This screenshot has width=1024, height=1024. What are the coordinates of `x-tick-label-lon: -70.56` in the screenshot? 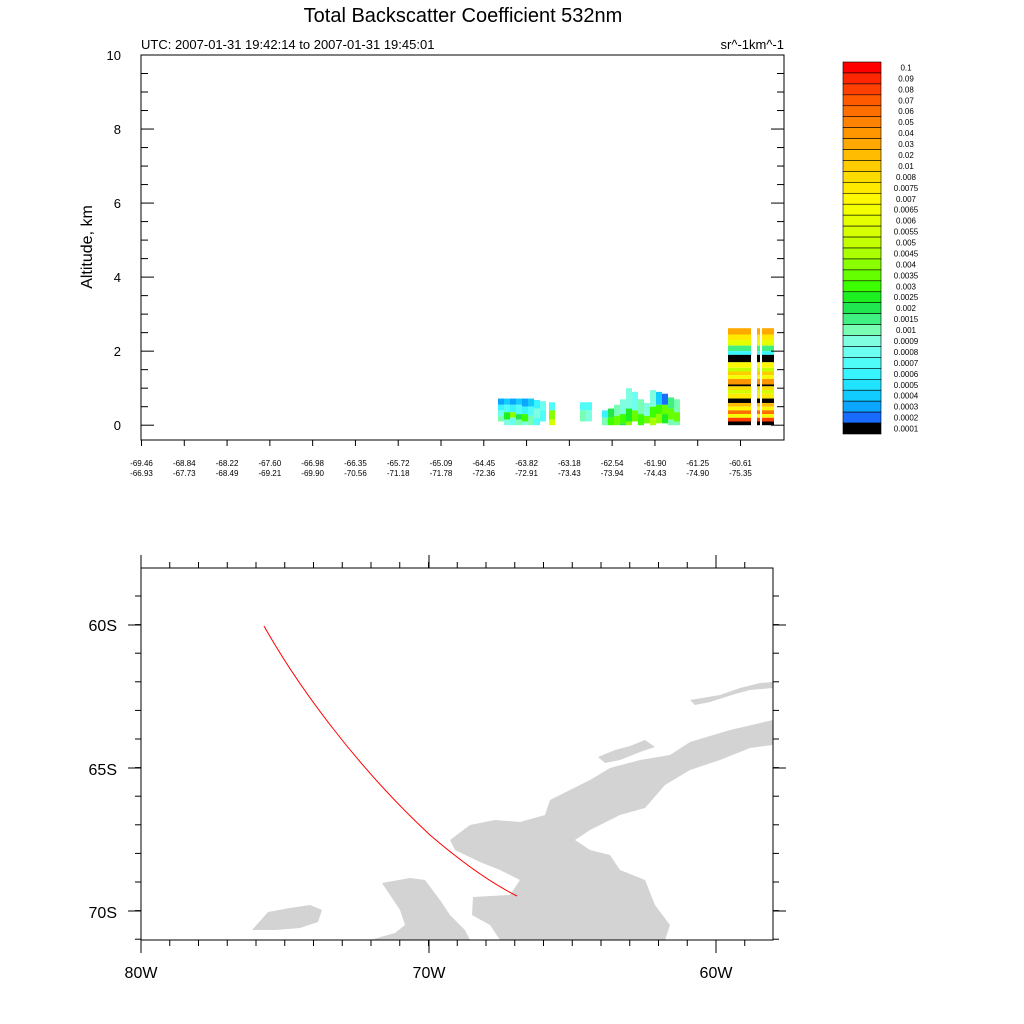 It's located at (355, 473).